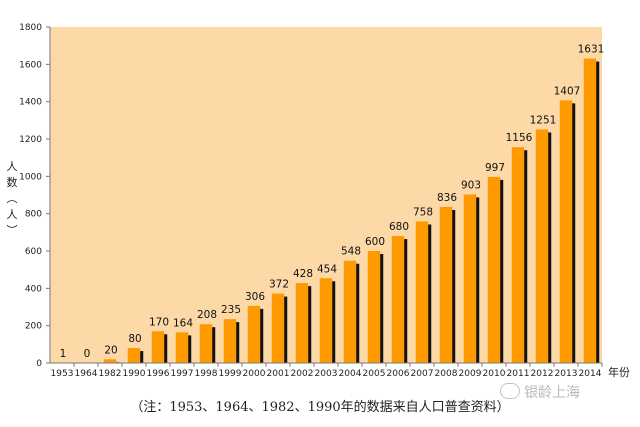 Image resolution: width=640 pixels, height=427 pixels. What do you see at coordinates (30, 28) in the screenshot?
I see `y-tick-label: 1800` at bounding box center [30, 28].